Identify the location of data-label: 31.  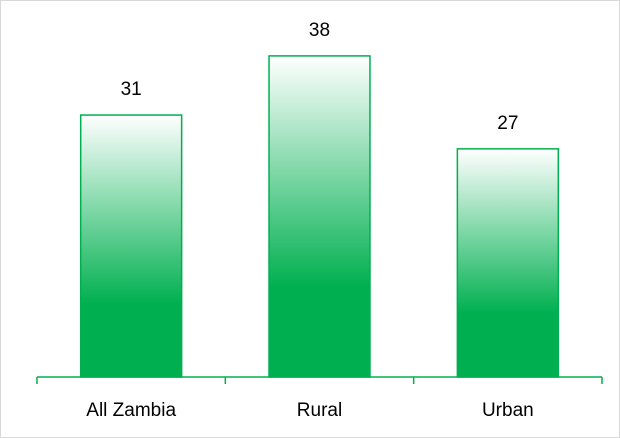
(131, 89).